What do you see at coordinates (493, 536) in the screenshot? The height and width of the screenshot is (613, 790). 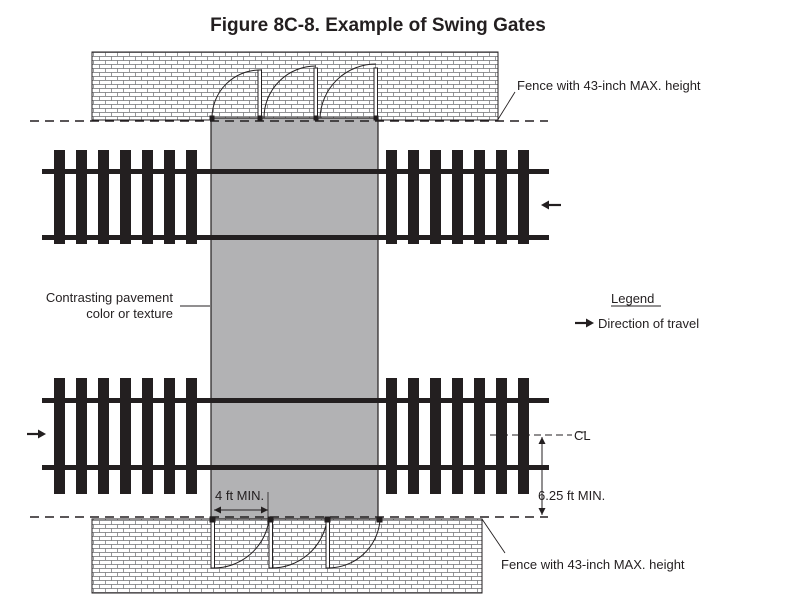 I see `fence-bottom-leader` at bounding box center [493, 536].